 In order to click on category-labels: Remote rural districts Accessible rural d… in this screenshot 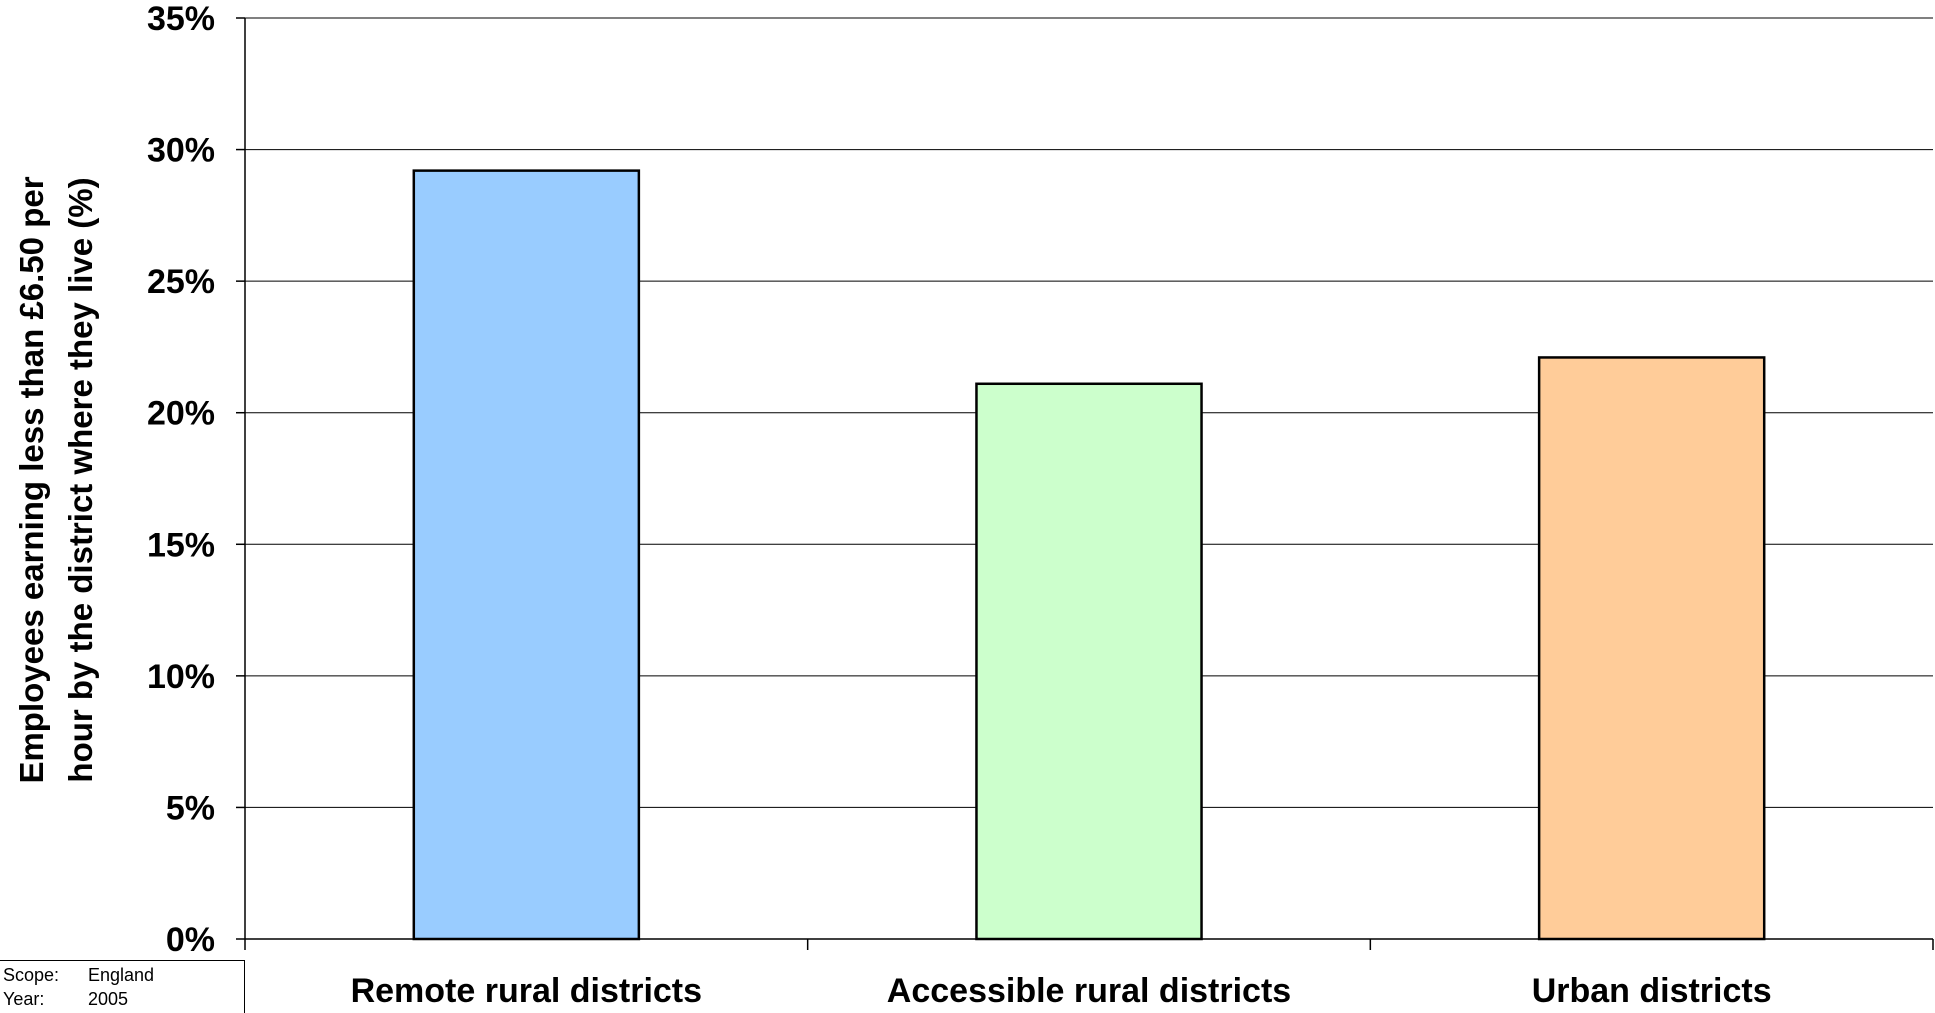, I will do `click(1061, 991)`.